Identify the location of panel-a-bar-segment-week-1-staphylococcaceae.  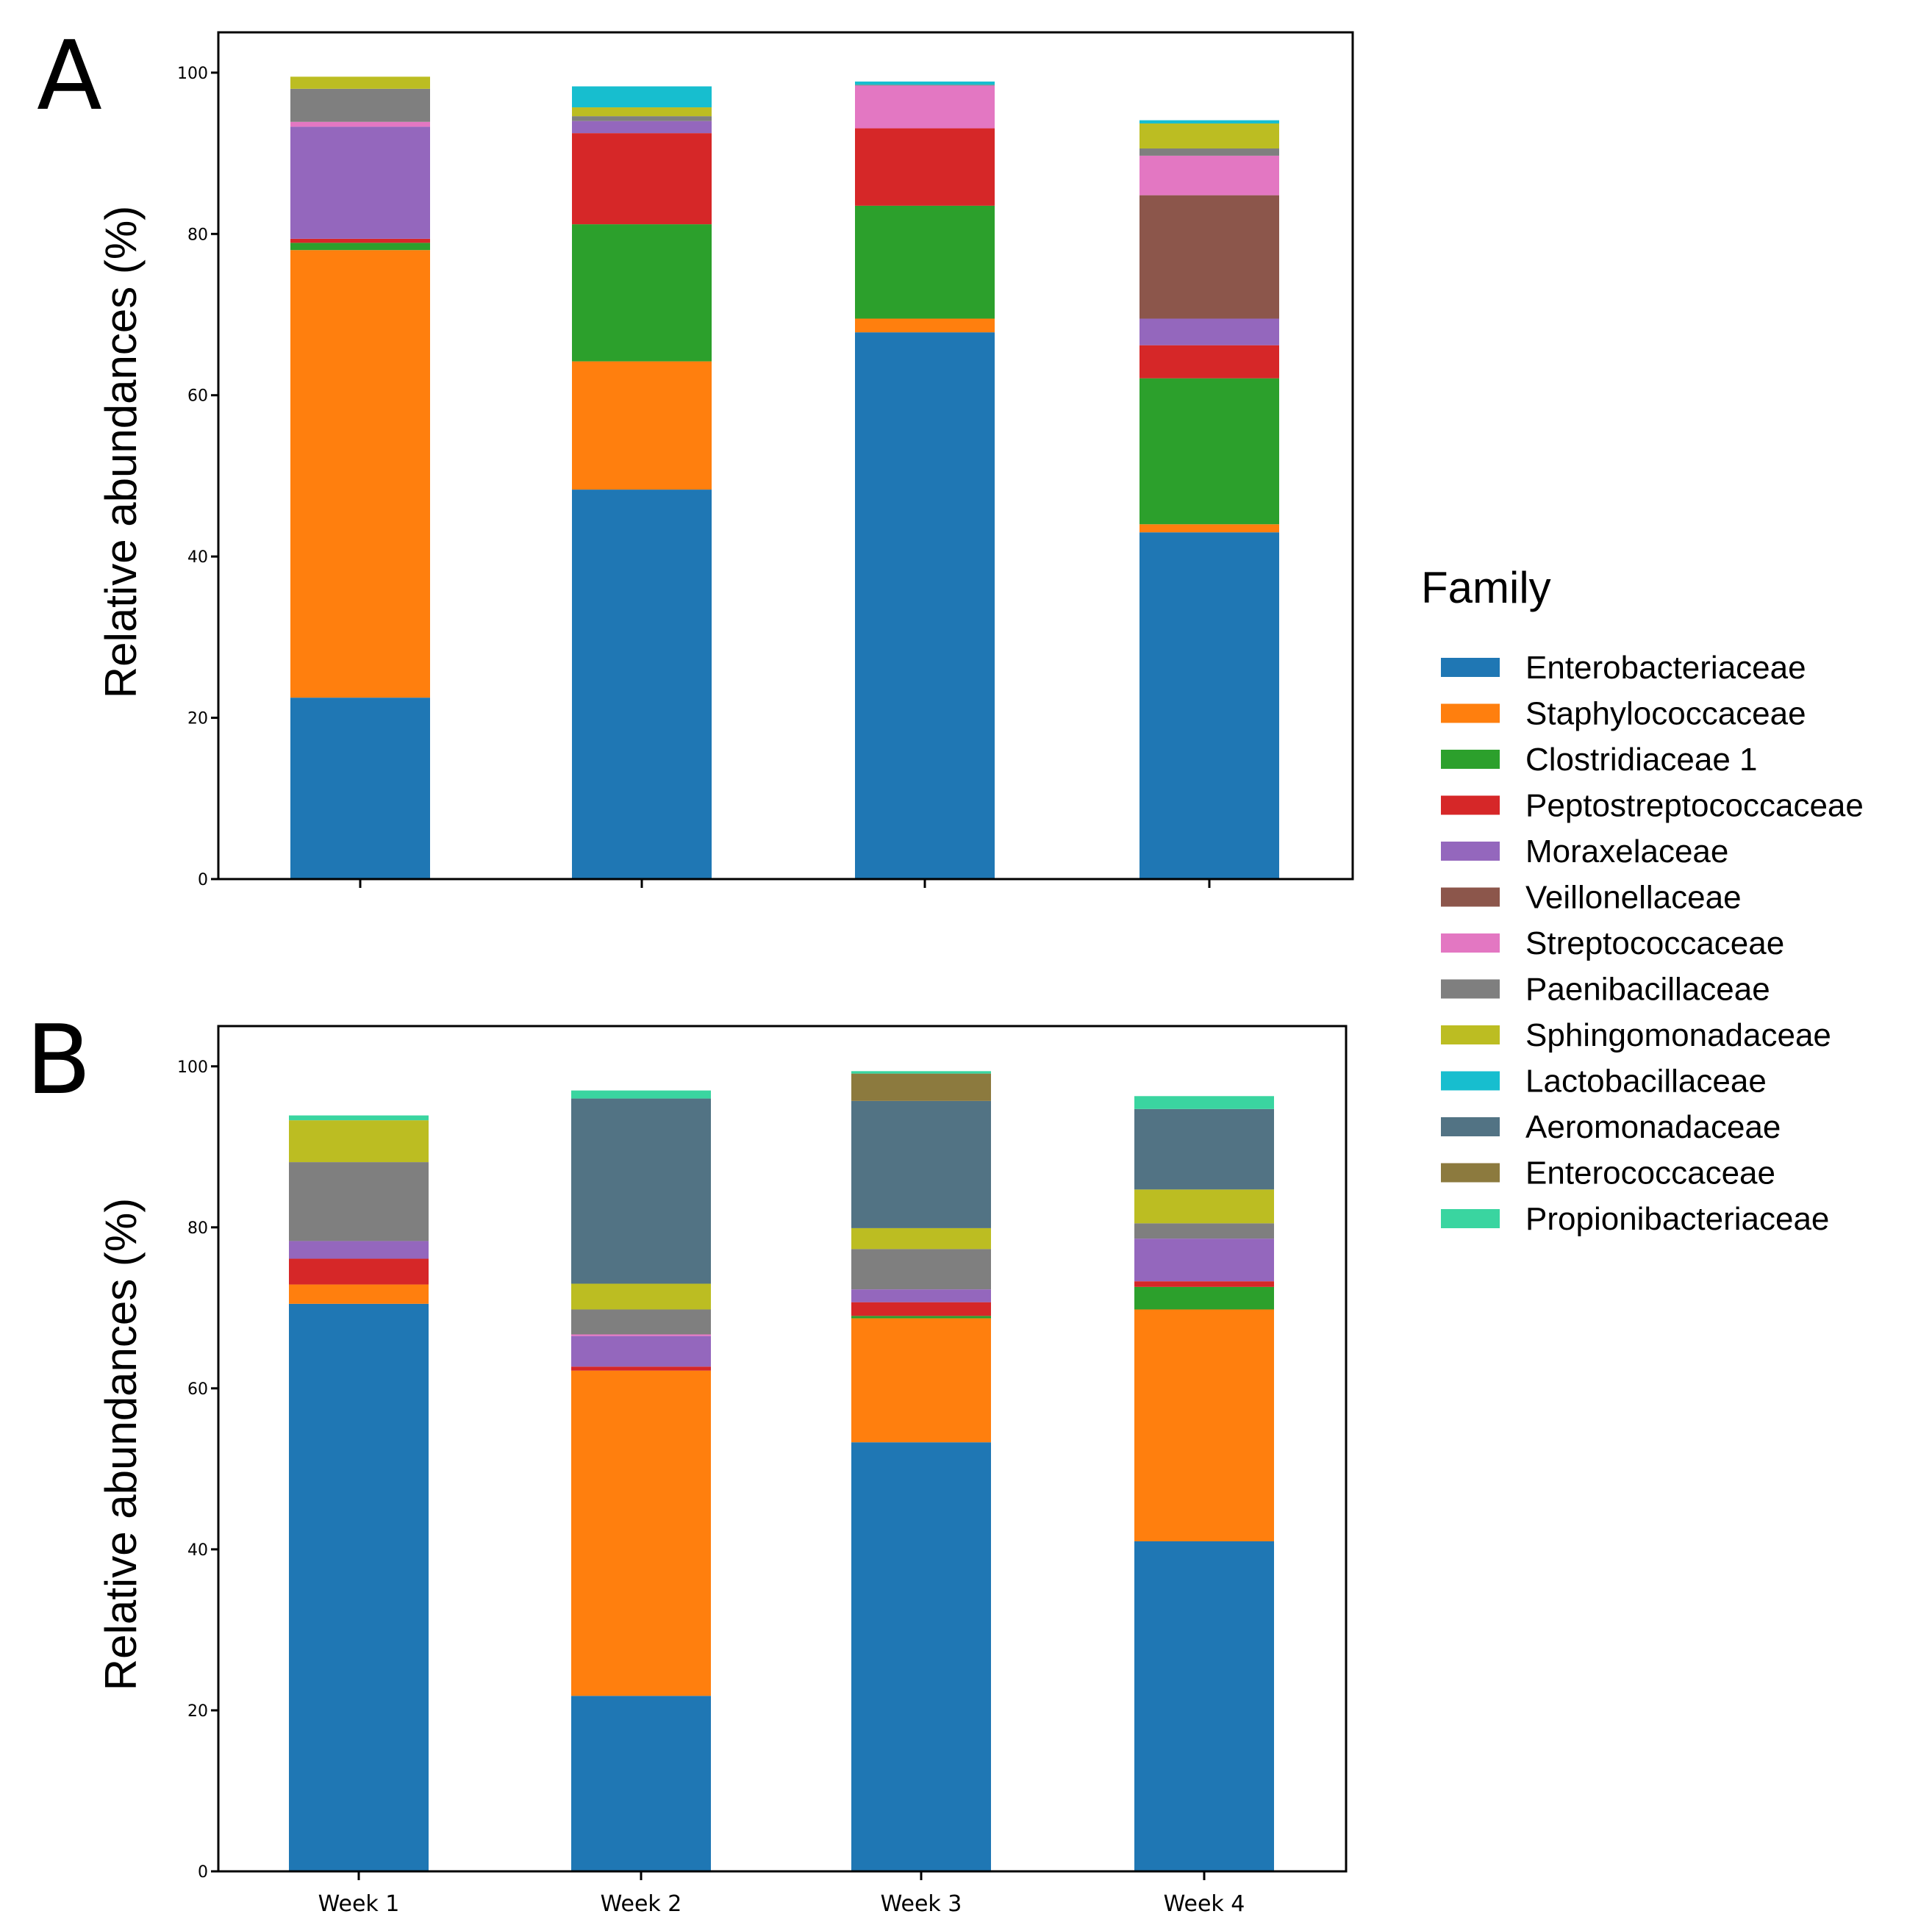
(360, 474).